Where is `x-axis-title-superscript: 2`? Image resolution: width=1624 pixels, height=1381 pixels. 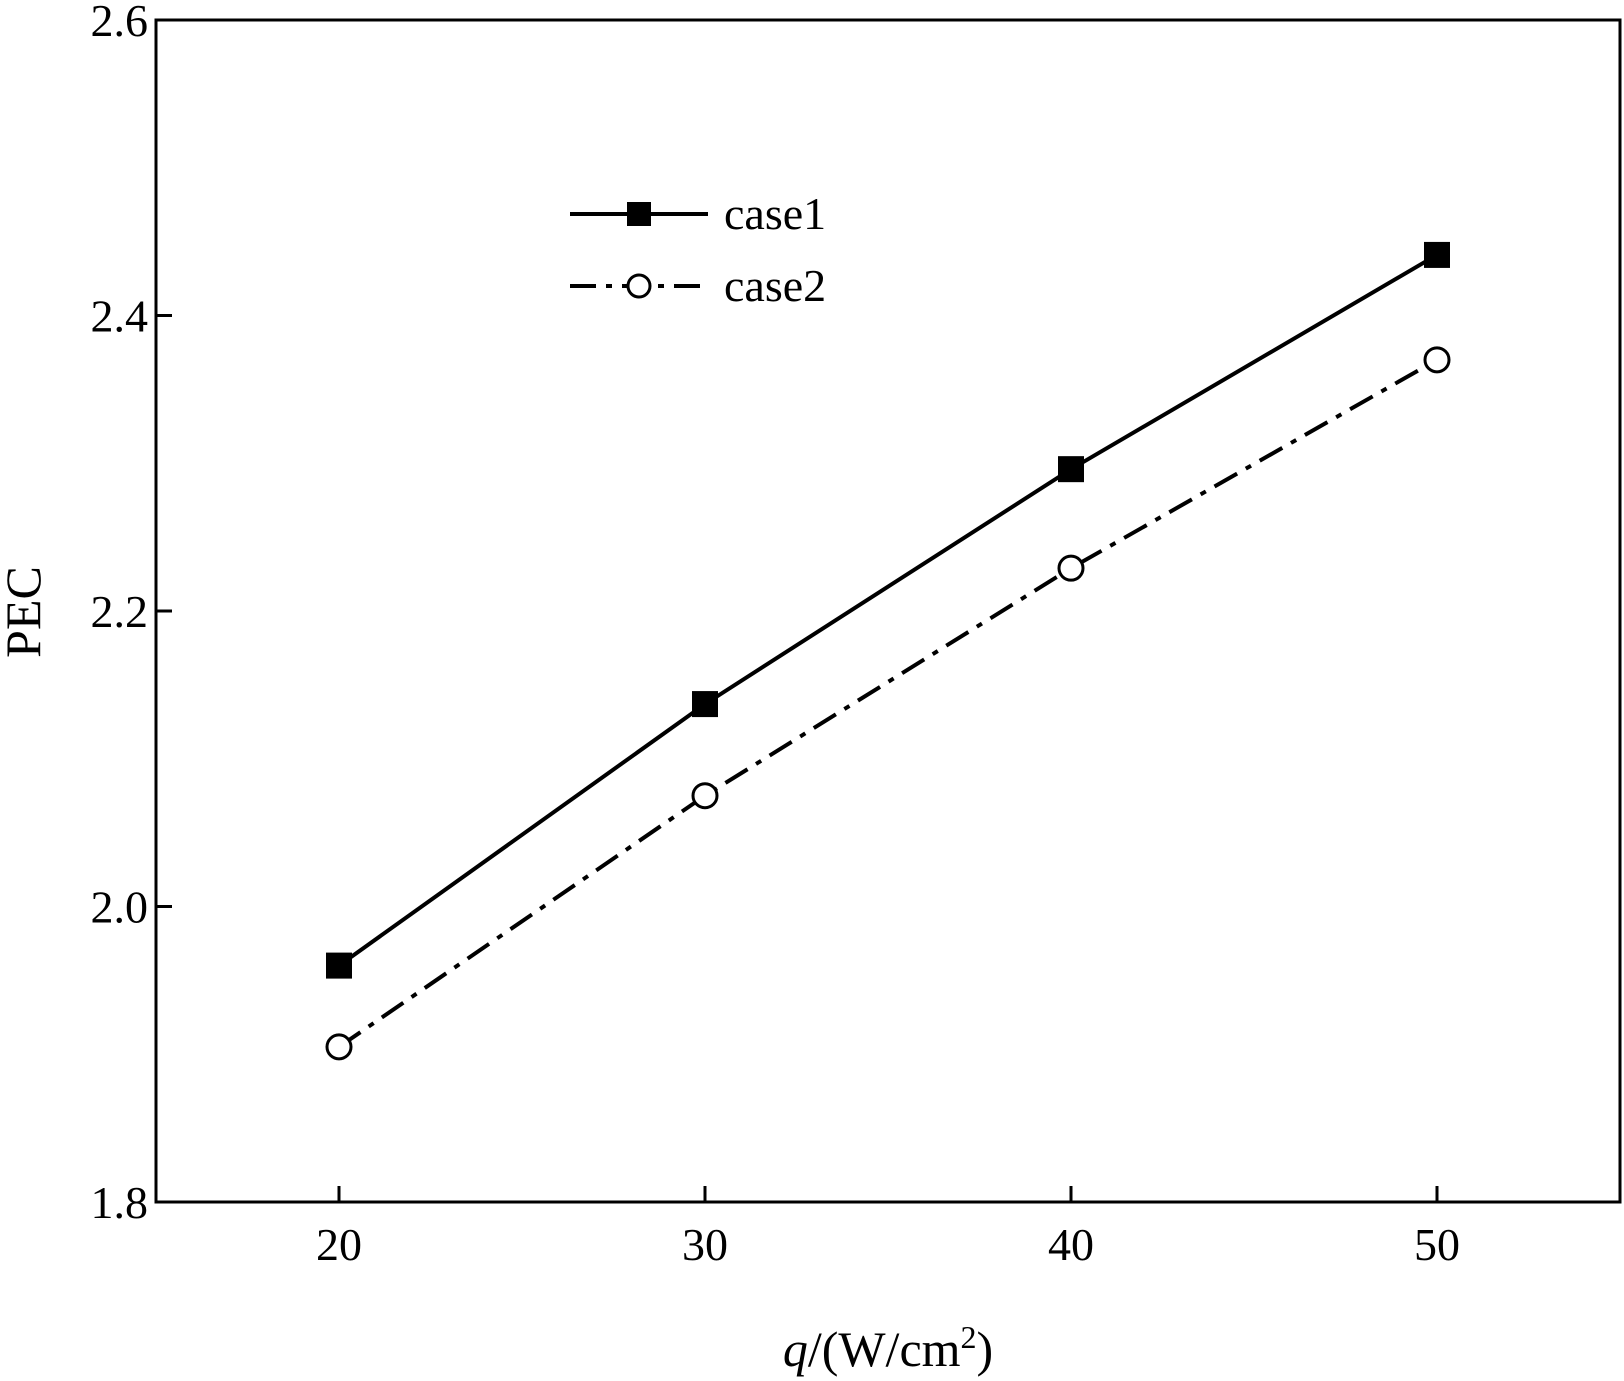
x-axis-title-superscript: 2 is located at coordinates (969, 1337).